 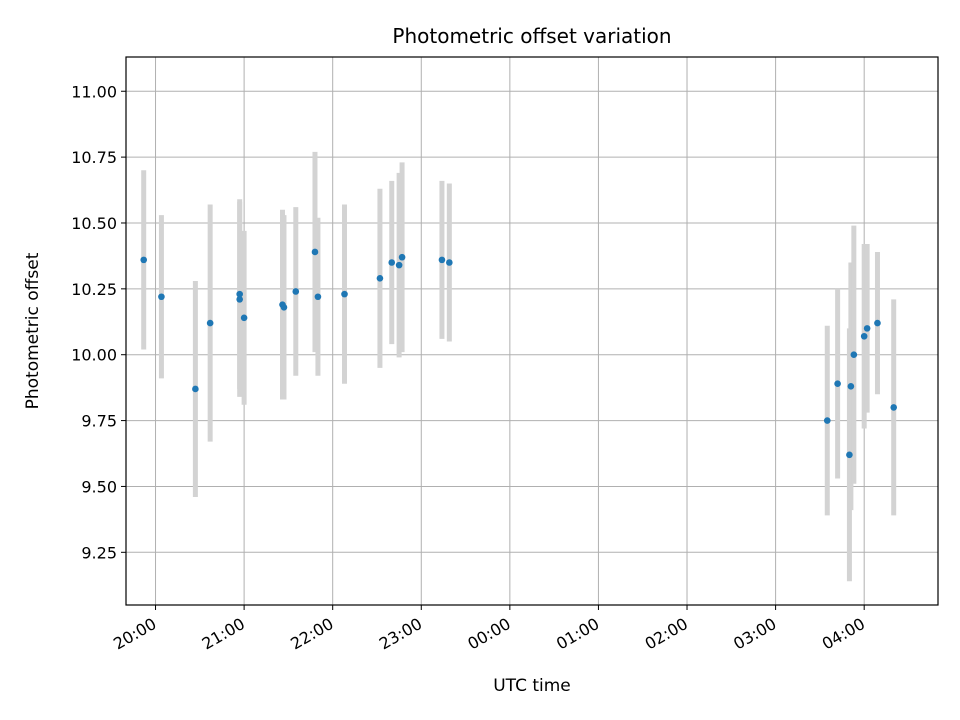 I want to click on y-tick-label: 11.00, so click(x=94, y=91).